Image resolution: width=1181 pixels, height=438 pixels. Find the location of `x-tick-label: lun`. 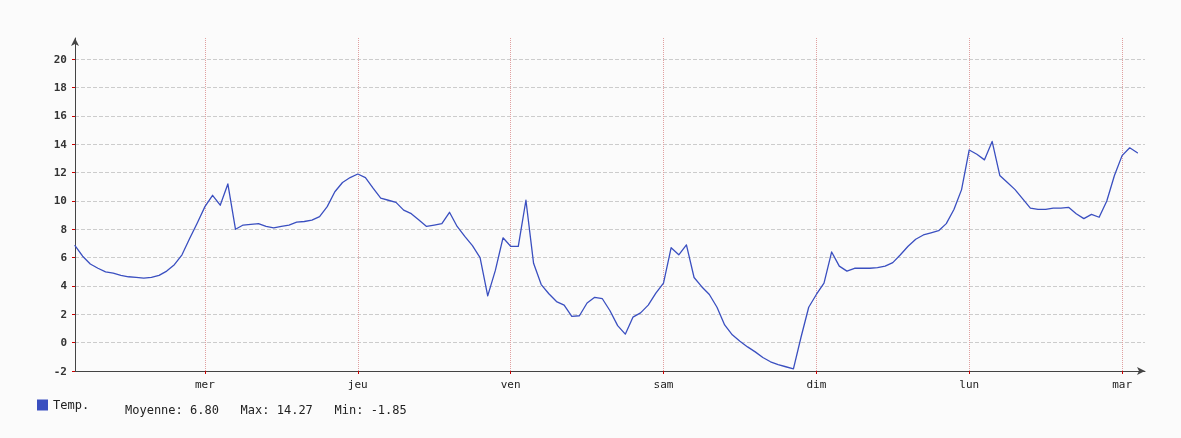

x-tick-label: lun is located at coordinates (969, 384).